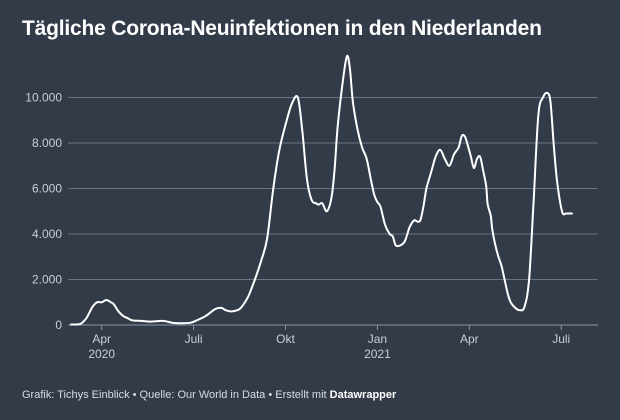  What do you see at coordinates (47, 234) in the screenshot?
I see `y-tick-label: 4.000` at bounding box center [47, 234].